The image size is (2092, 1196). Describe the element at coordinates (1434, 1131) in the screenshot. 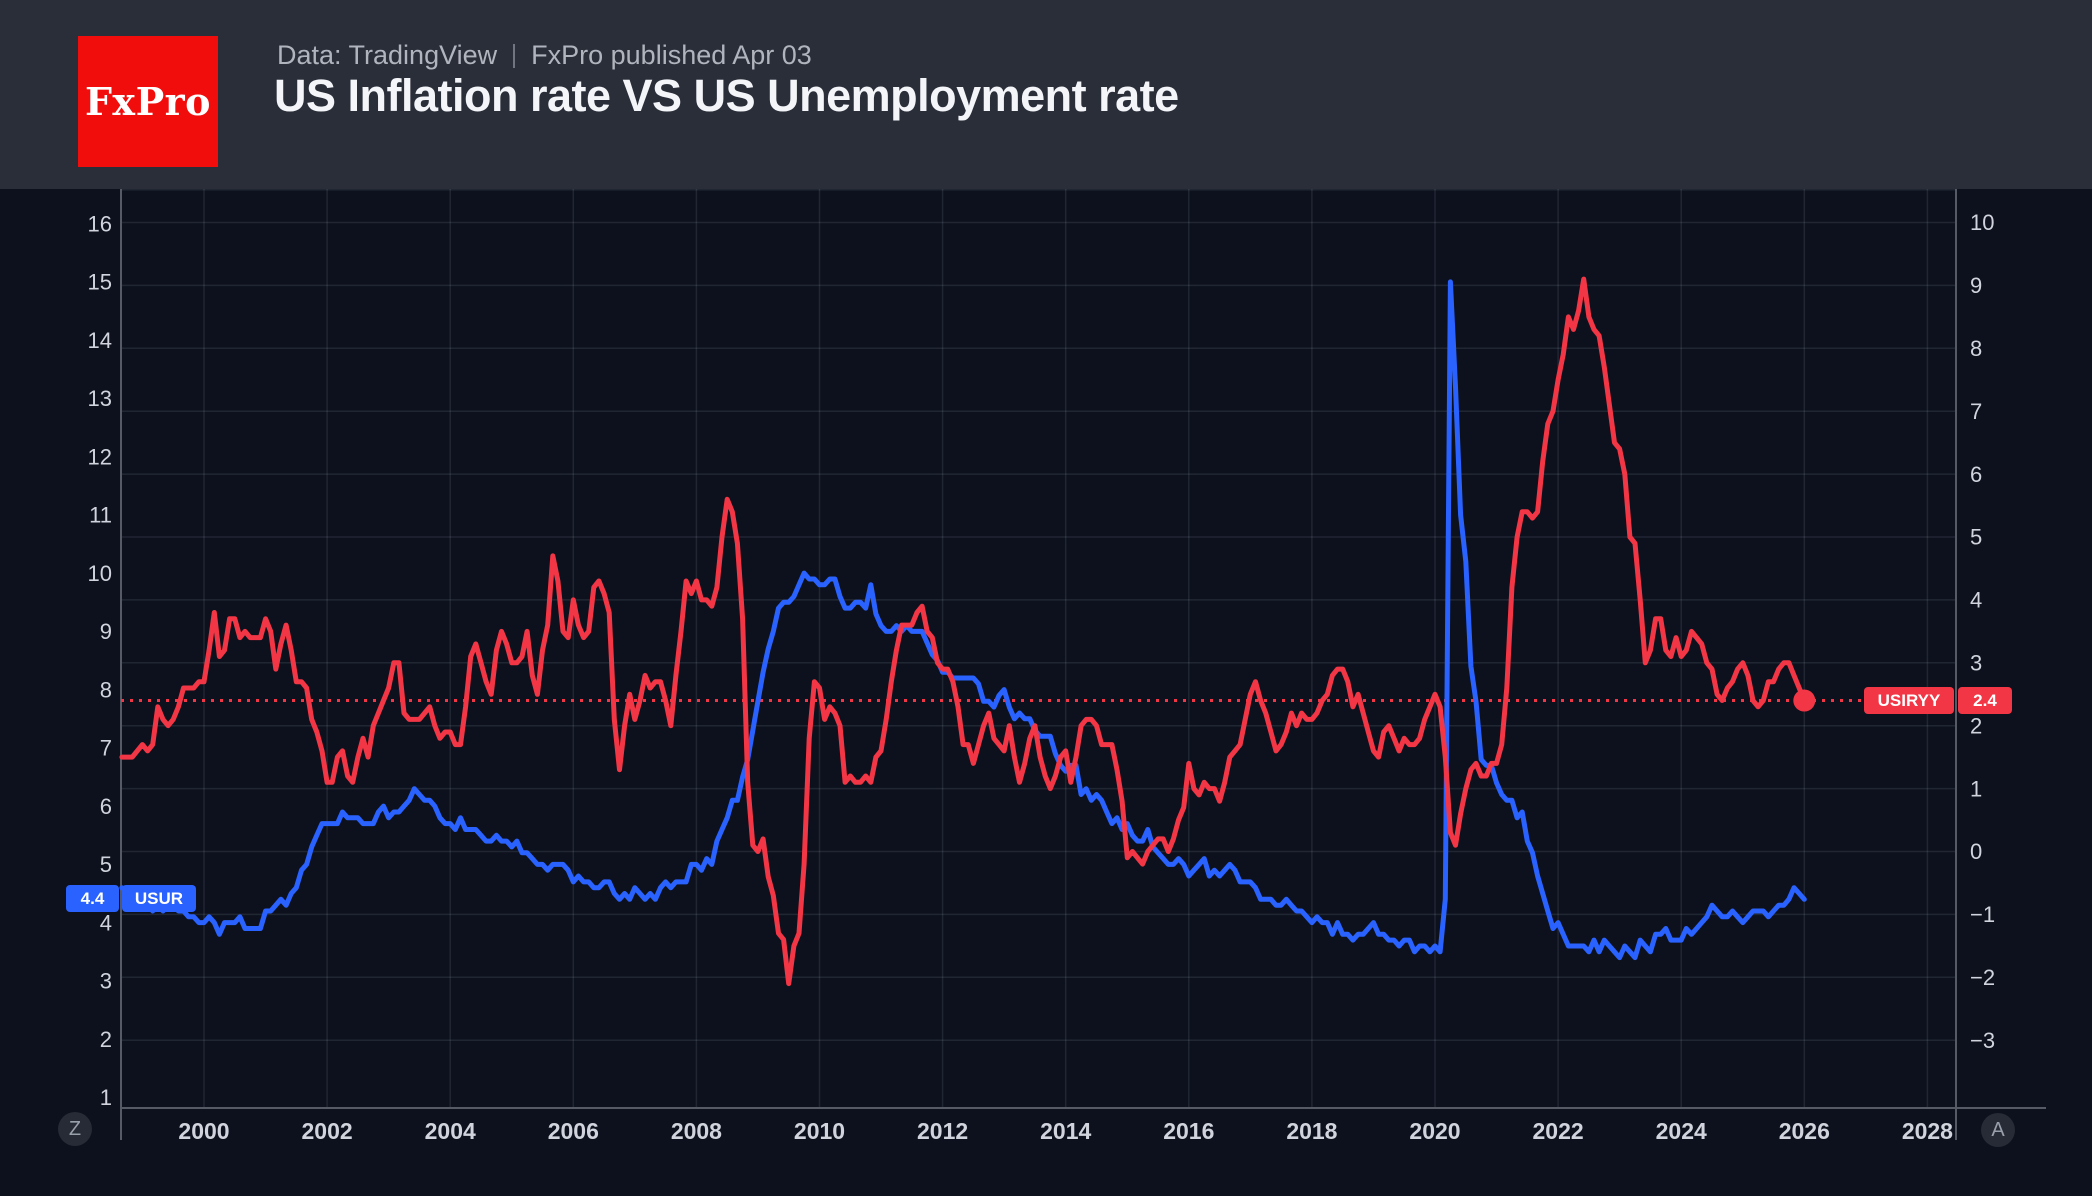

I see `svg-text: 2020` at that location.